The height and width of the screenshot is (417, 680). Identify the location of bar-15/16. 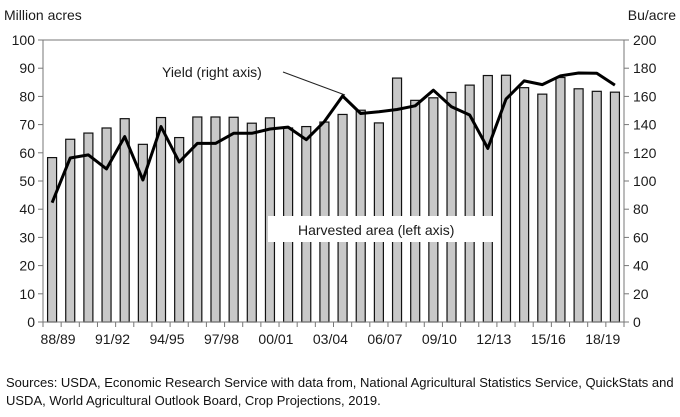
(542, 208).